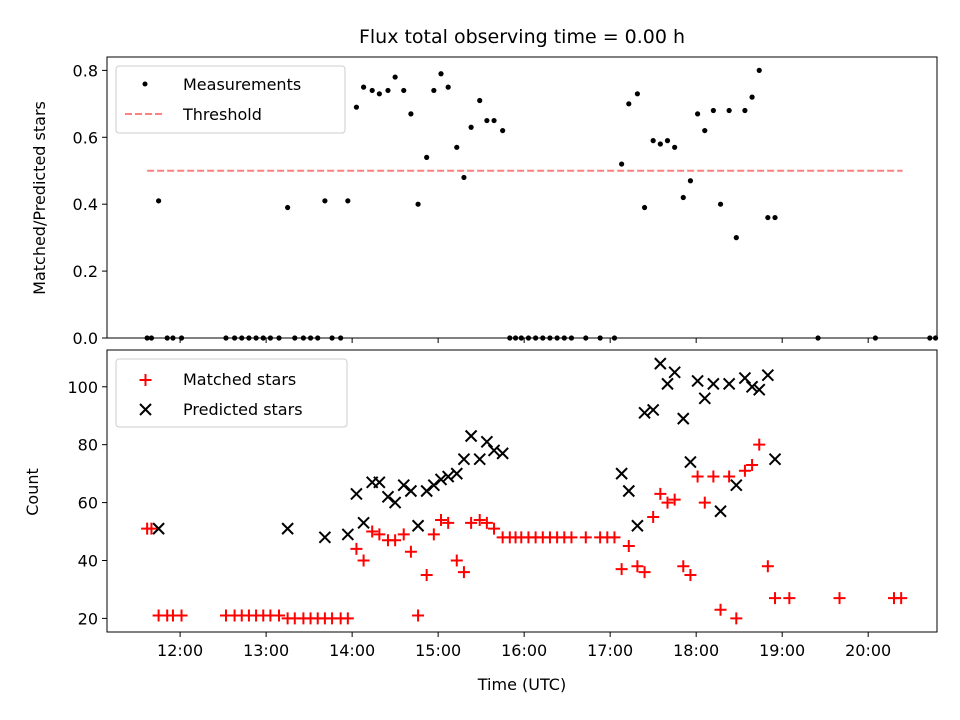 The image size is (960, 720). Describe the element at coordinates (242, 84) in the screenshot. I see `legend-measurements-label: Measurements` at that location.